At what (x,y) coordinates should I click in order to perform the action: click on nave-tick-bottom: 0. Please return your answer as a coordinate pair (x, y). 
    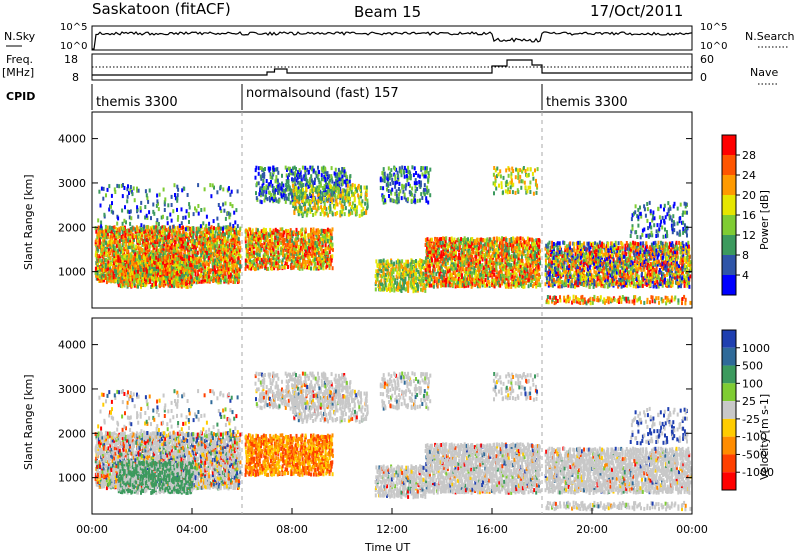
    Looking at the image, I should click on (703, 77).